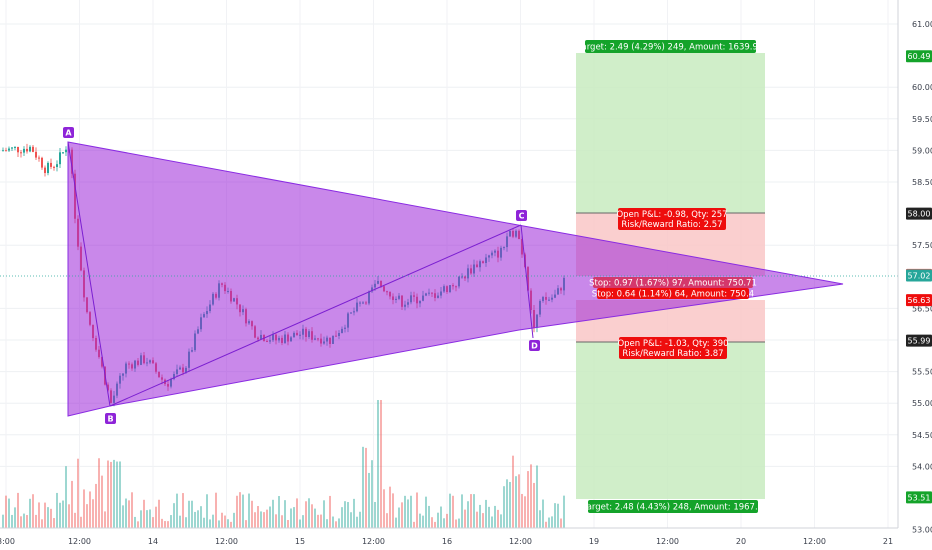  I want to click on stop-label-1: Stop: 0.97 (1.67%) 97, Amount: 750.71, so click(673, 283).